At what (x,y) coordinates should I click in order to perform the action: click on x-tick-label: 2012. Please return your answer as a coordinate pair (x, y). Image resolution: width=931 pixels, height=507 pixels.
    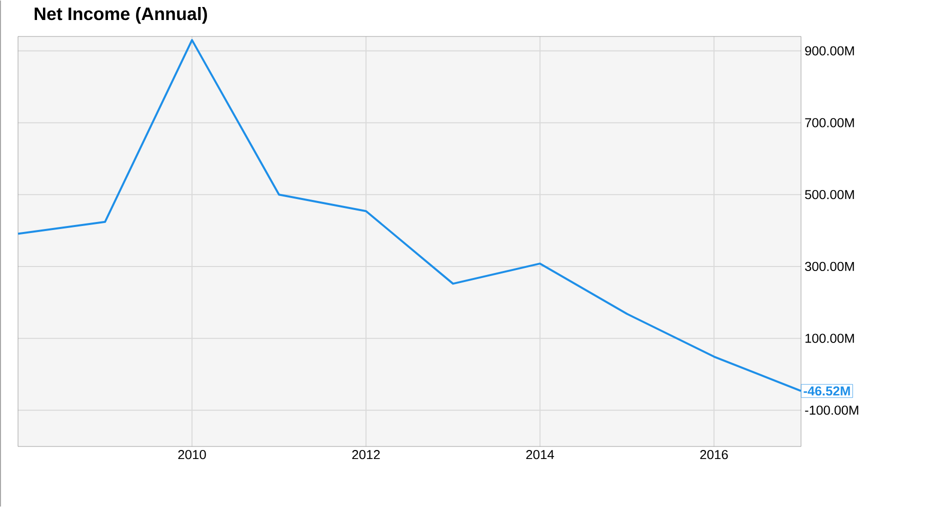
    Looking at the image, I should click on (366, 455).